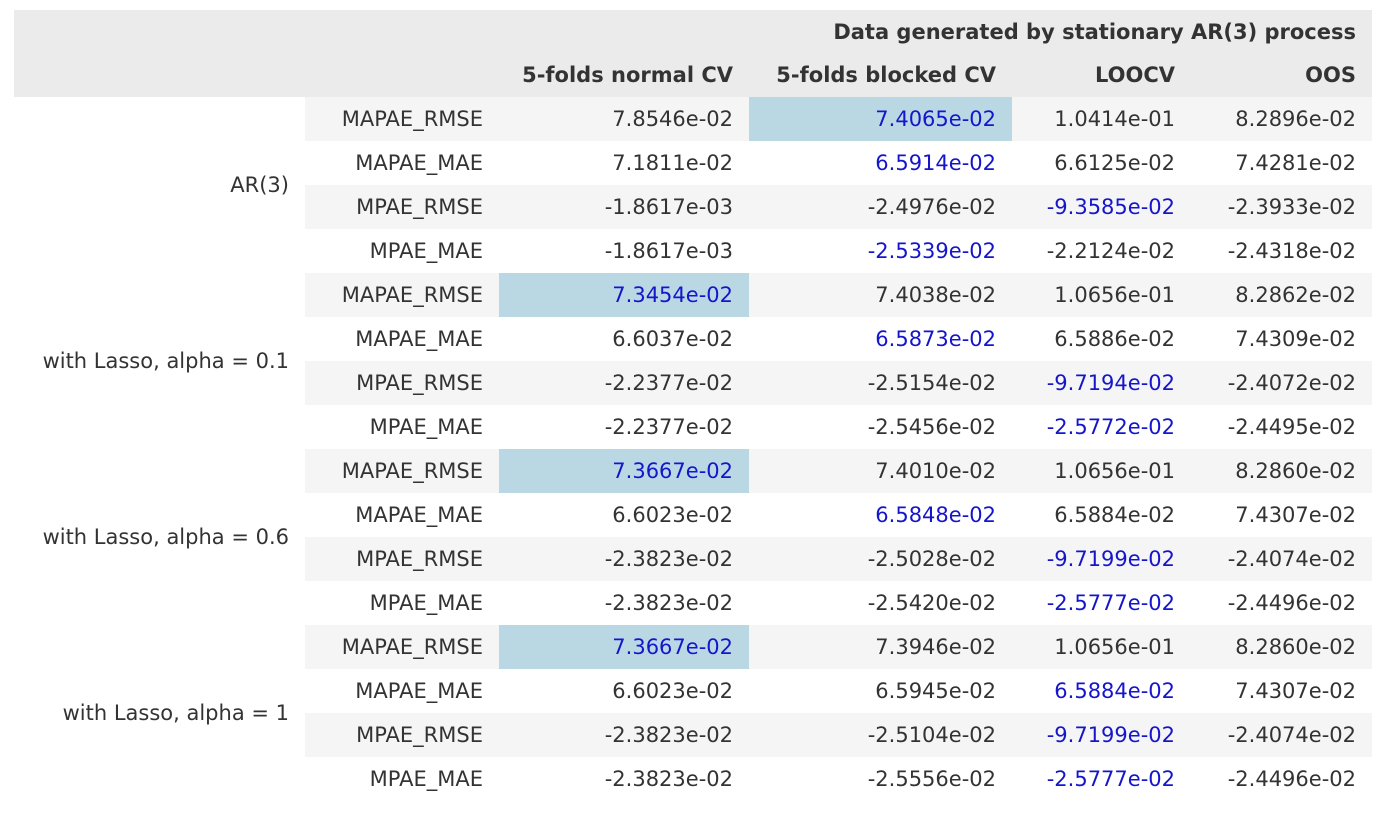 The width and height of the screenshot is (1386, 818). Describe the element at coordinates (159, 75) in the screenshot. I see `blank-header-group` at that location.